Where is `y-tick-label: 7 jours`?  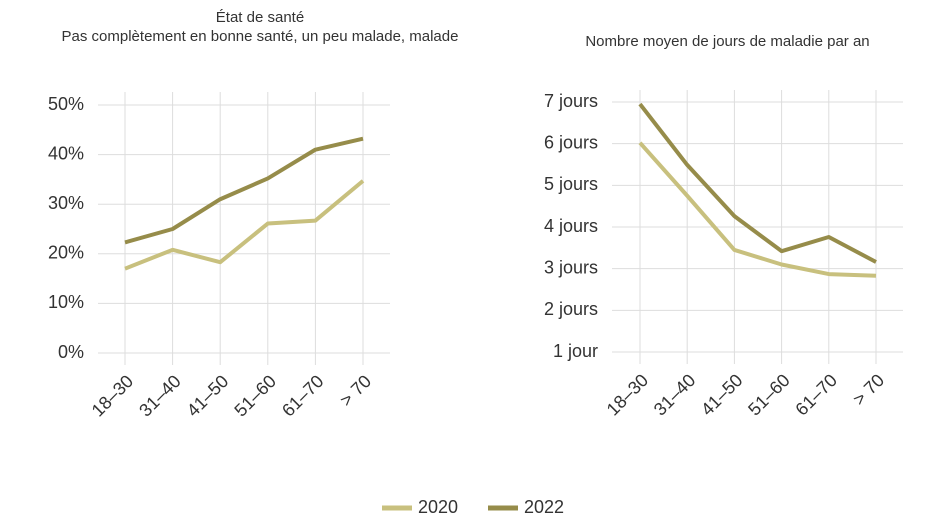 y-tick-label: 7 jours is located at coordinates (571, 101).